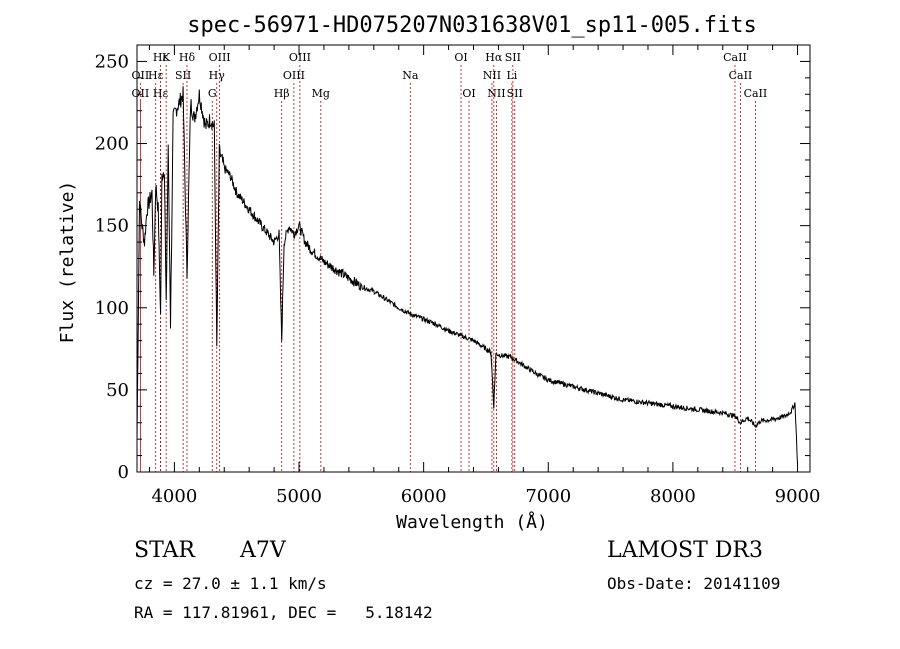 This screenshot has height=649, width=900. I want to click on x-tick-label-3: 7000, so click(548, 496).